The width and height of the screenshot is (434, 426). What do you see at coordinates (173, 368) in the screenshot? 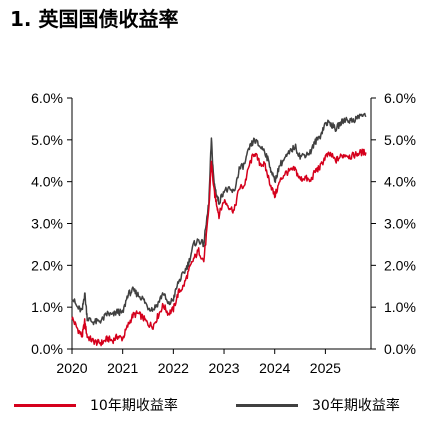
I see `x-tick-label: 2022` at bounding box center [173, 368].